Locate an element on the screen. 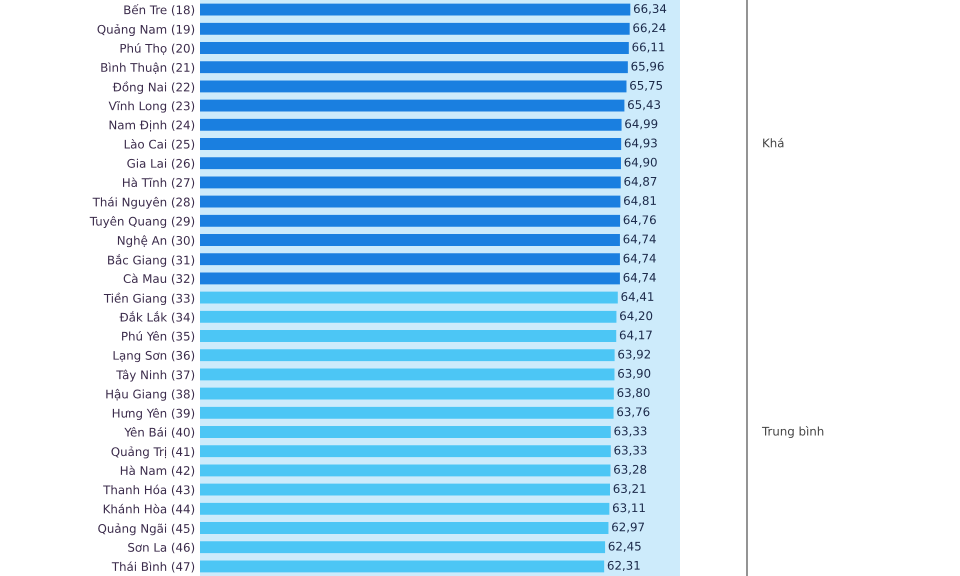 The image size is (960, 576). y-tick-label: Bình Thuận (21) is located at coordinates (147, 68).